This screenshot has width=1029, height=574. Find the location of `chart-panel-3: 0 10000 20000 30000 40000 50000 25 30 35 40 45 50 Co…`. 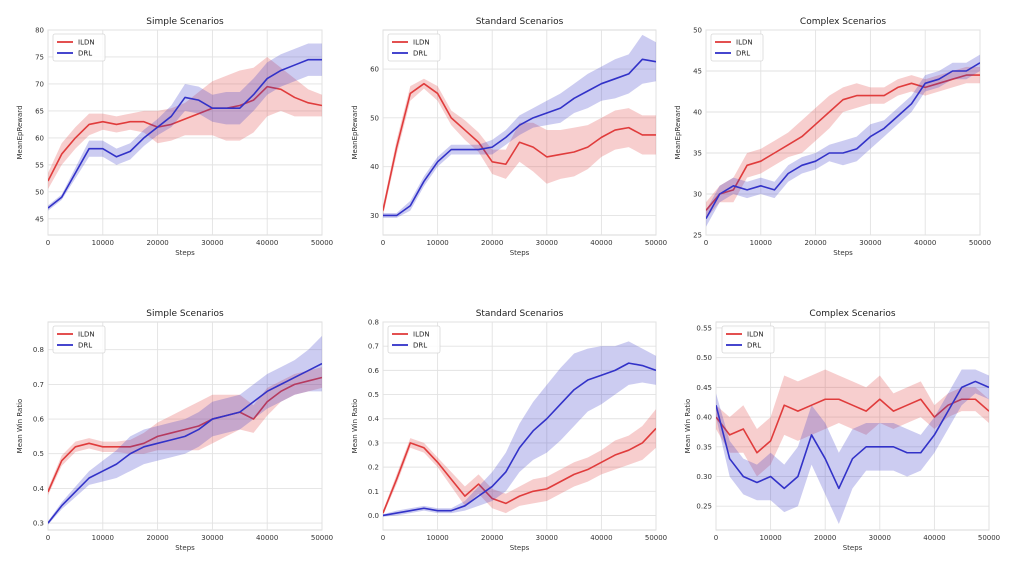

chart-panel-3: 0 10000 20000 30000 40000 50000 25 30 35 40 45 50 Co… is located at coordinates (832, 137).